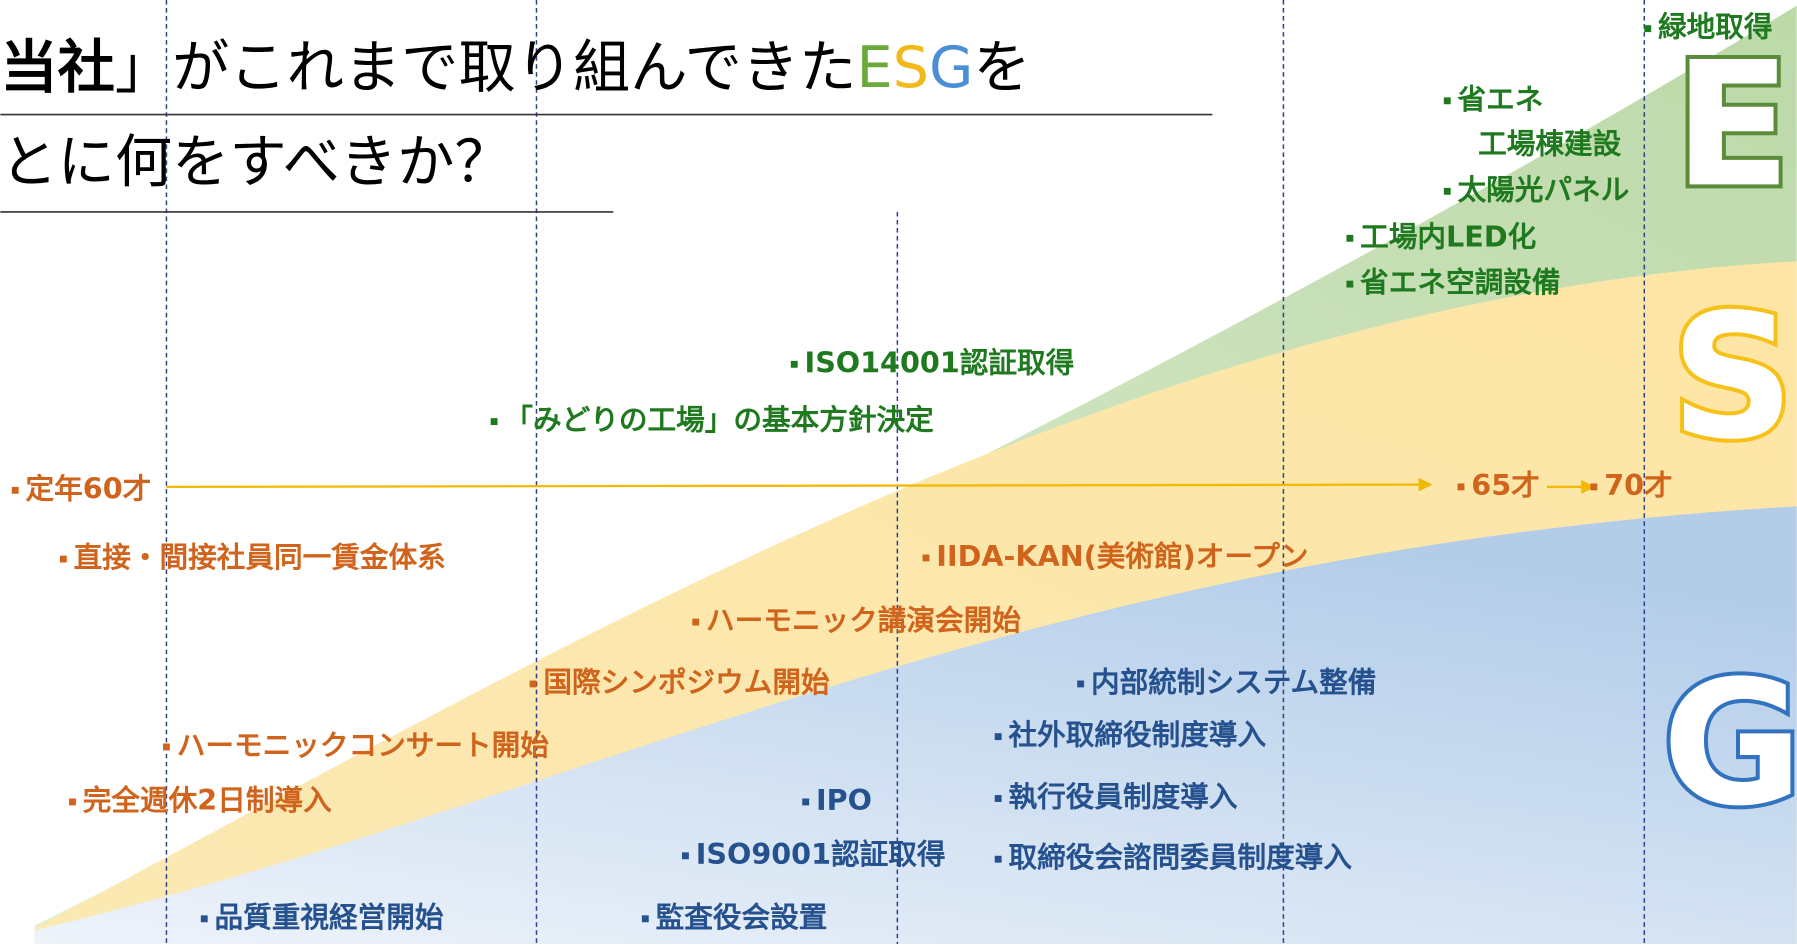  What do you see at coordinates (1448, 236) in the screenshot?
I see `item-label: 工場内LED化` at bounding box center [1448, 236].